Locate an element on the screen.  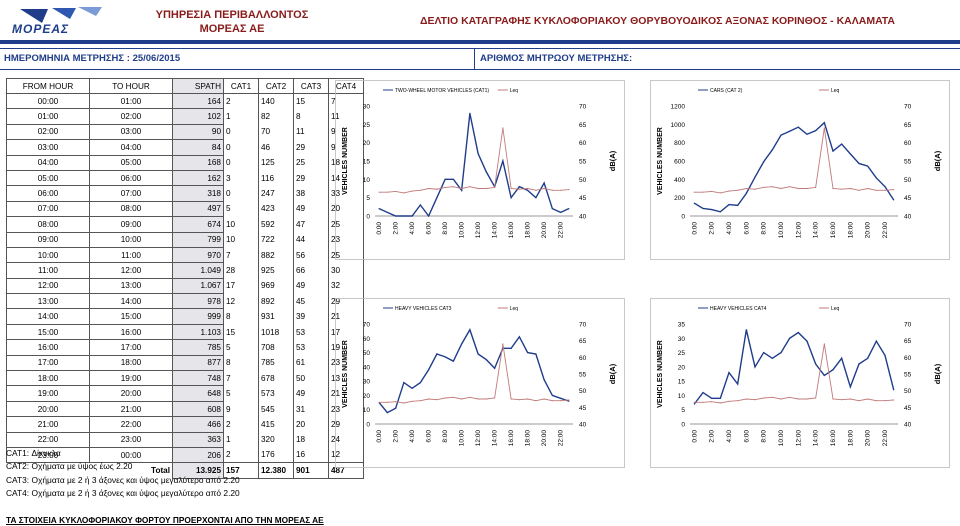
y-tick-label: 0 is located at coordinates (368, 425).